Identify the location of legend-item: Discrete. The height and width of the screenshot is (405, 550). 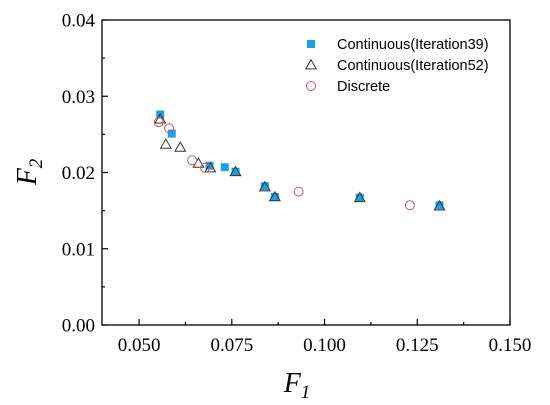
(348, 87).